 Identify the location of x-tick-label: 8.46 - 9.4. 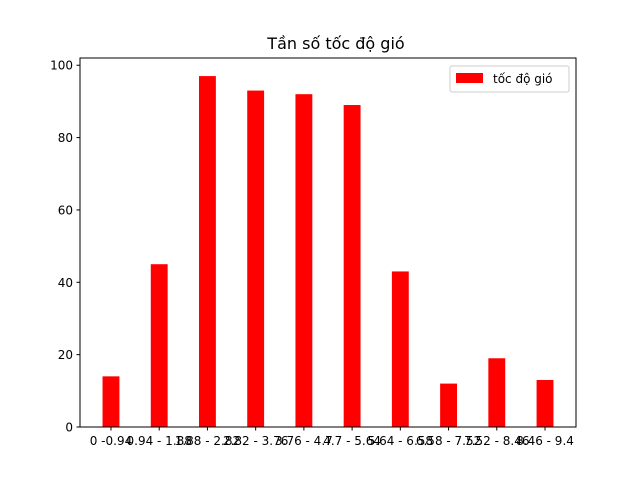
(545, 441).